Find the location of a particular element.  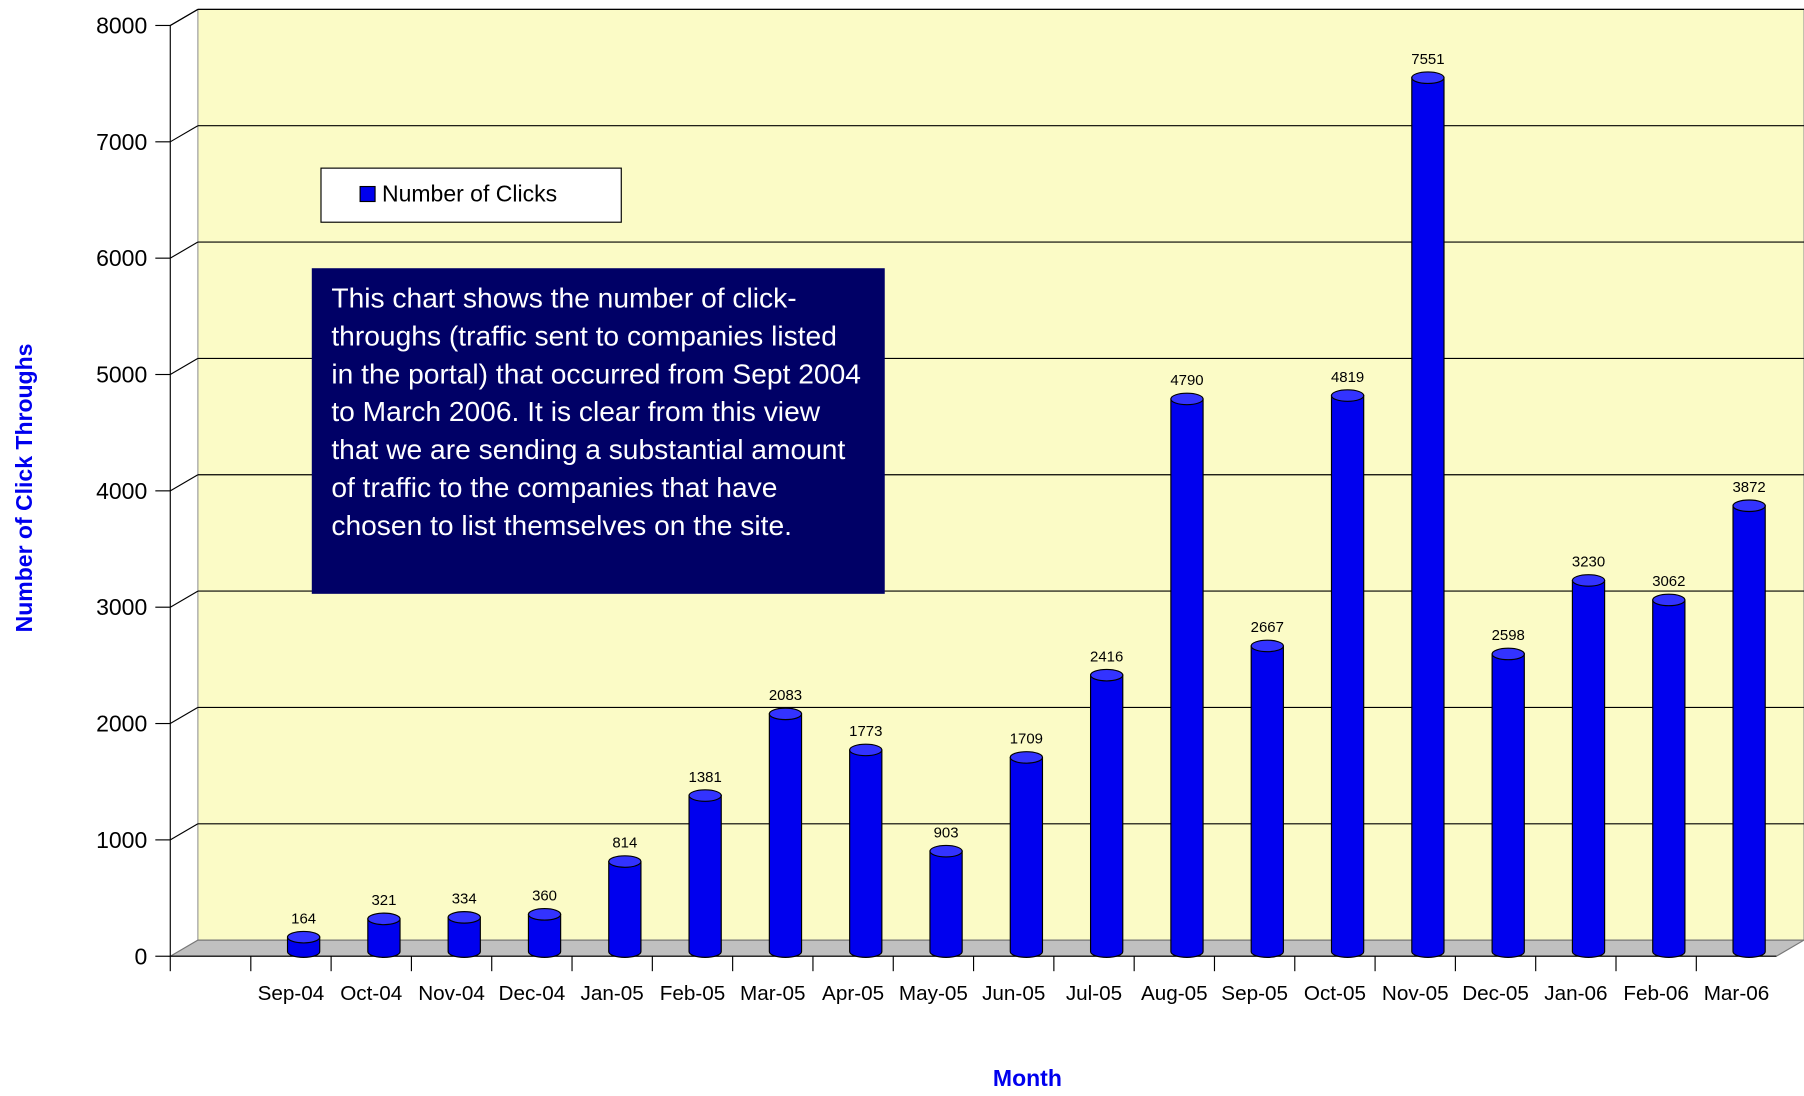

y-tick-label: 1000 is located at coordinates (121, 840).